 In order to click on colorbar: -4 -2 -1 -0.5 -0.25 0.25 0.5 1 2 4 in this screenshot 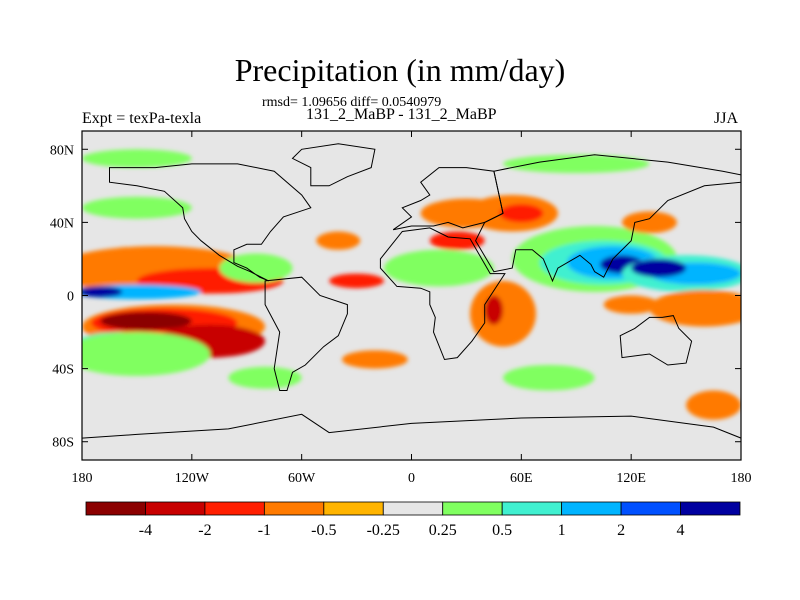, I will do `click(413, 520)`.